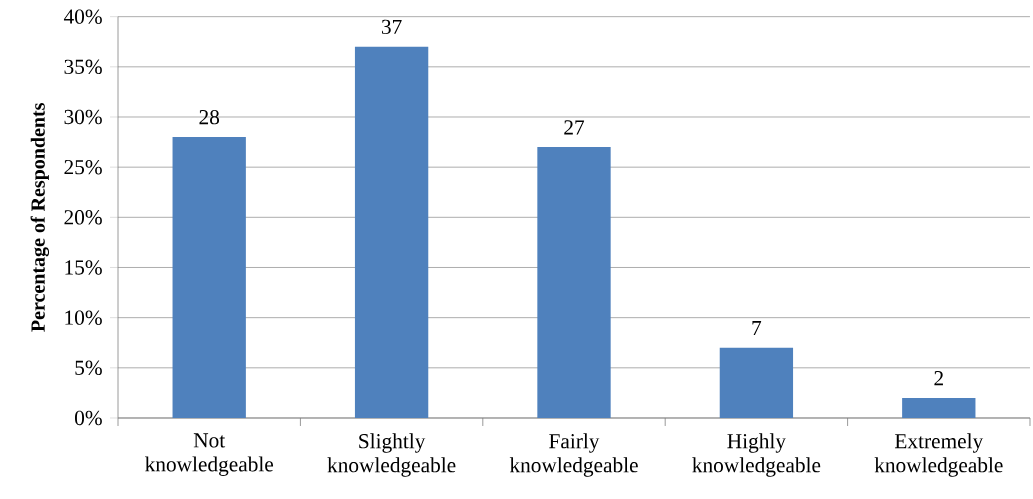 This screenshot has width=1033, height=499. What do you see at coordinates (88, 368) in the screenshot?
I see `y-tick-label: 5%` at bounding box center [88, 368].